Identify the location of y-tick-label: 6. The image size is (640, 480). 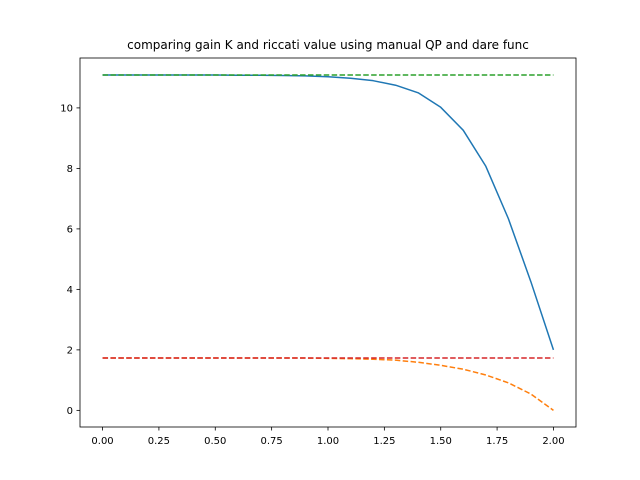
(70, 229).